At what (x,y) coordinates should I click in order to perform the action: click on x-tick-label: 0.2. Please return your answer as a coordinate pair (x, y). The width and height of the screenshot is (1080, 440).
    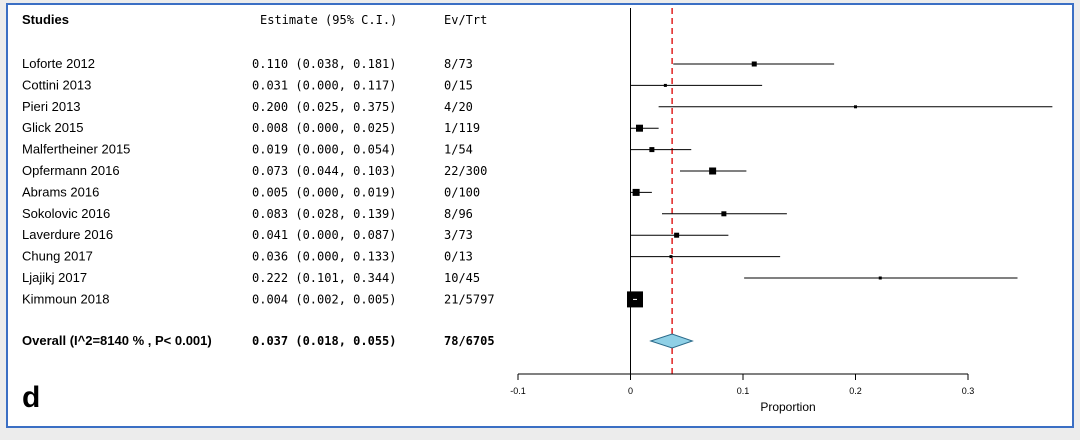
    Looking at the image, I should click on (855, 391).